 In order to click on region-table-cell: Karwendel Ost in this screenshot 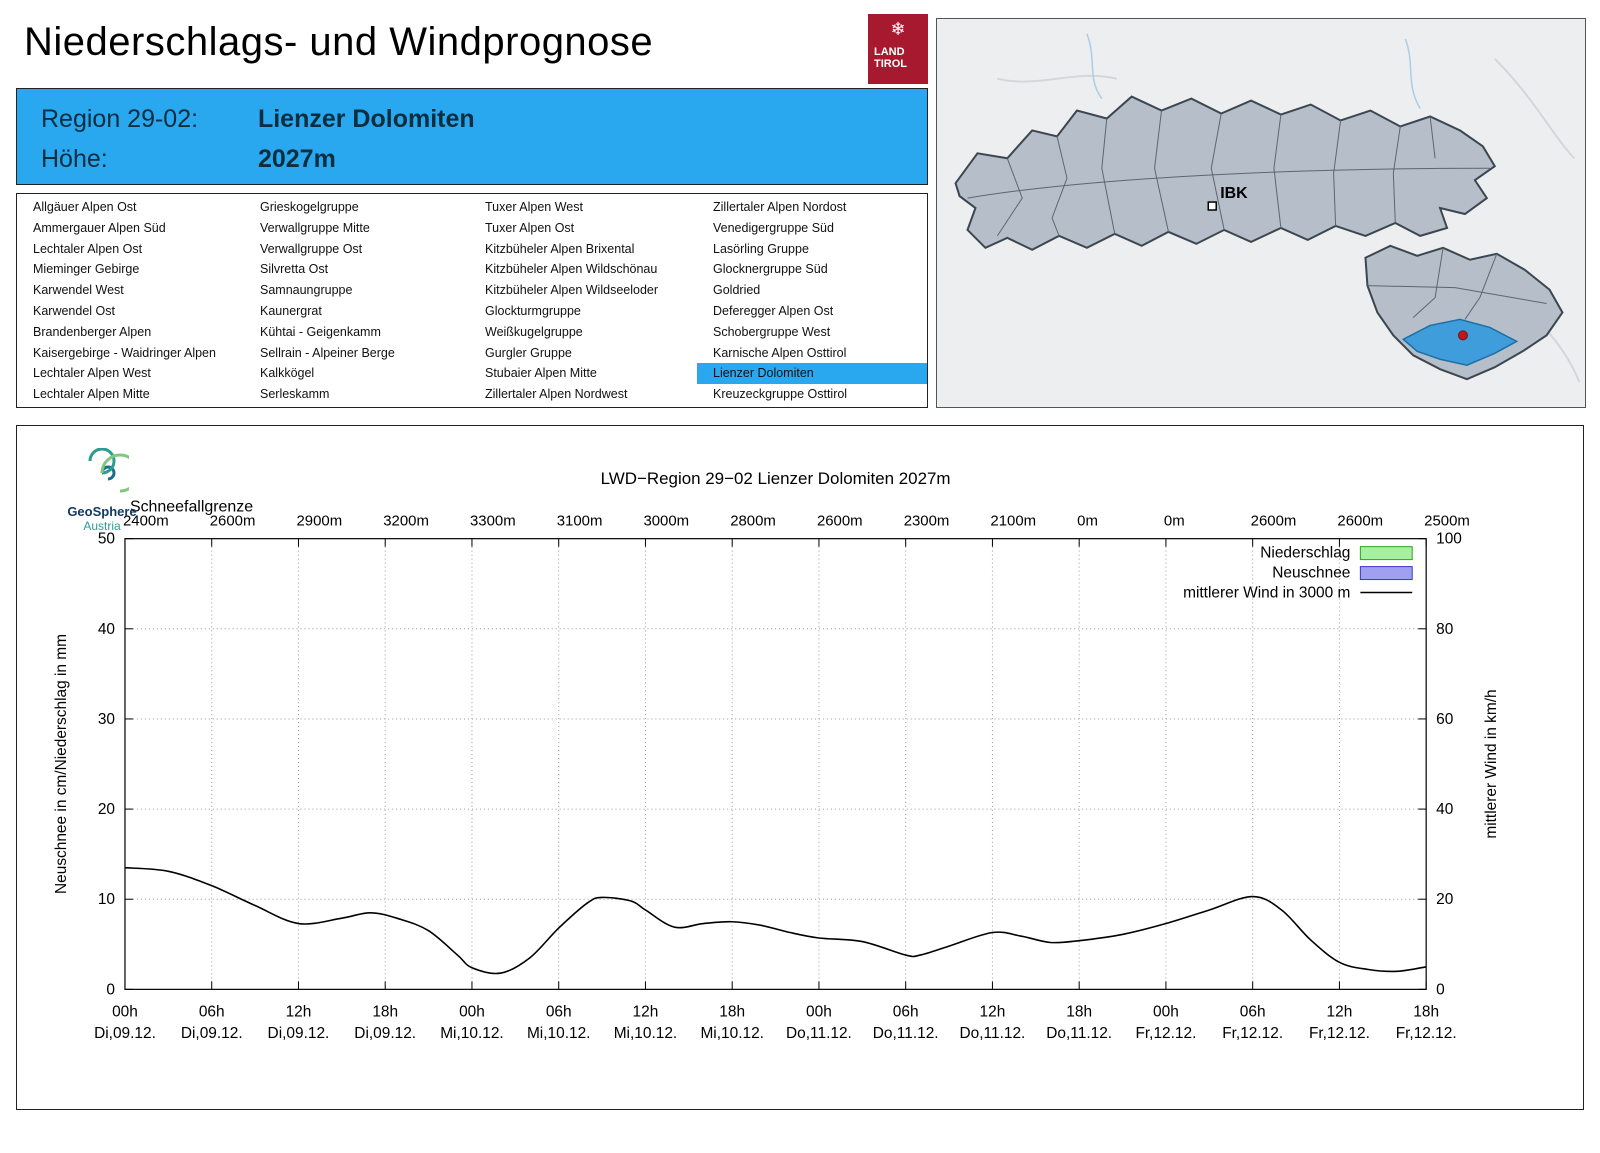, I will do `click(74, 310)`.